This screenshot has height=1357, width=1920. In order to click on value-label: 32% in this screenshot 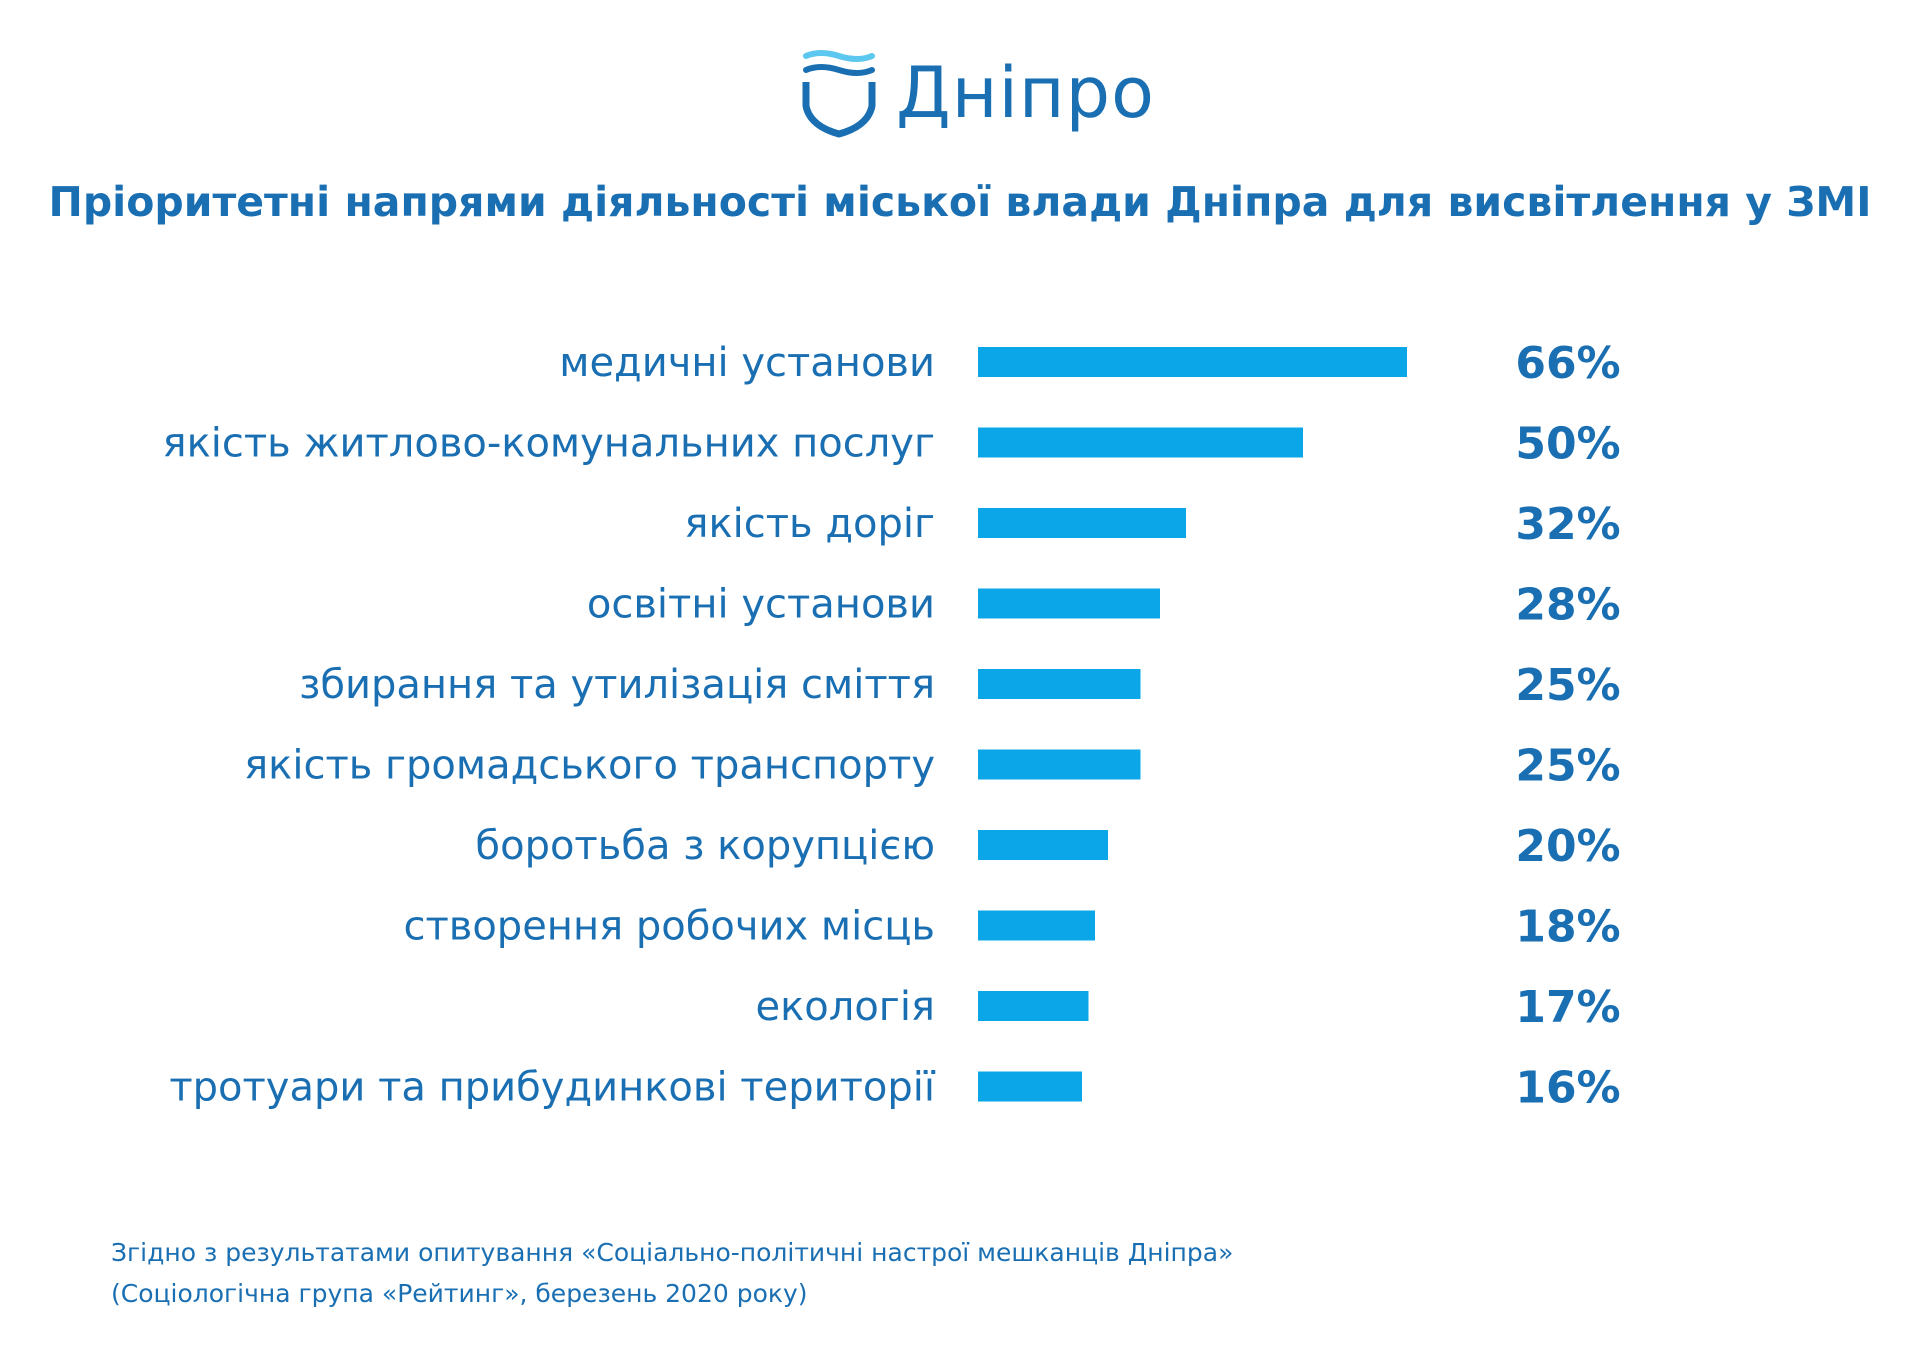, I will do `click(1567, 524)`.